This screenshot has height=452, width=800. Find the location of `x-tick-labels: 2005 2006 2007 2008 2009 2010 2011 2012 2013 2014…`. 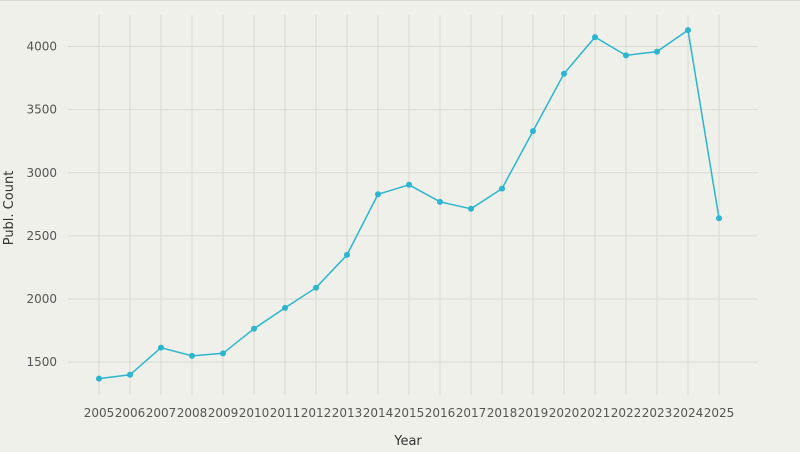

x-tick-labels: 2005 2006 2007 2008 2009 2010 2011 2012 2013 2014… is located at coordinates (409, 413).